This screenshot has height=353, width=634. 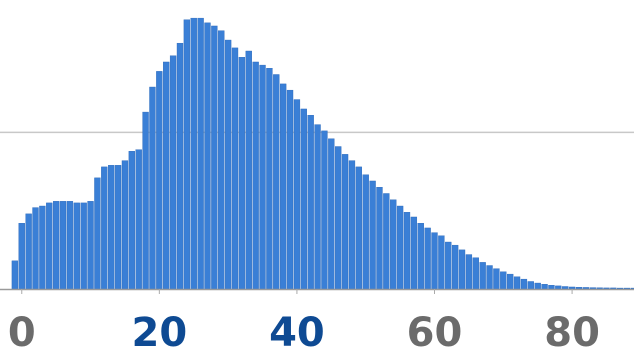 I want to click on x-tick-label: 0, so click(x=22, y=331).